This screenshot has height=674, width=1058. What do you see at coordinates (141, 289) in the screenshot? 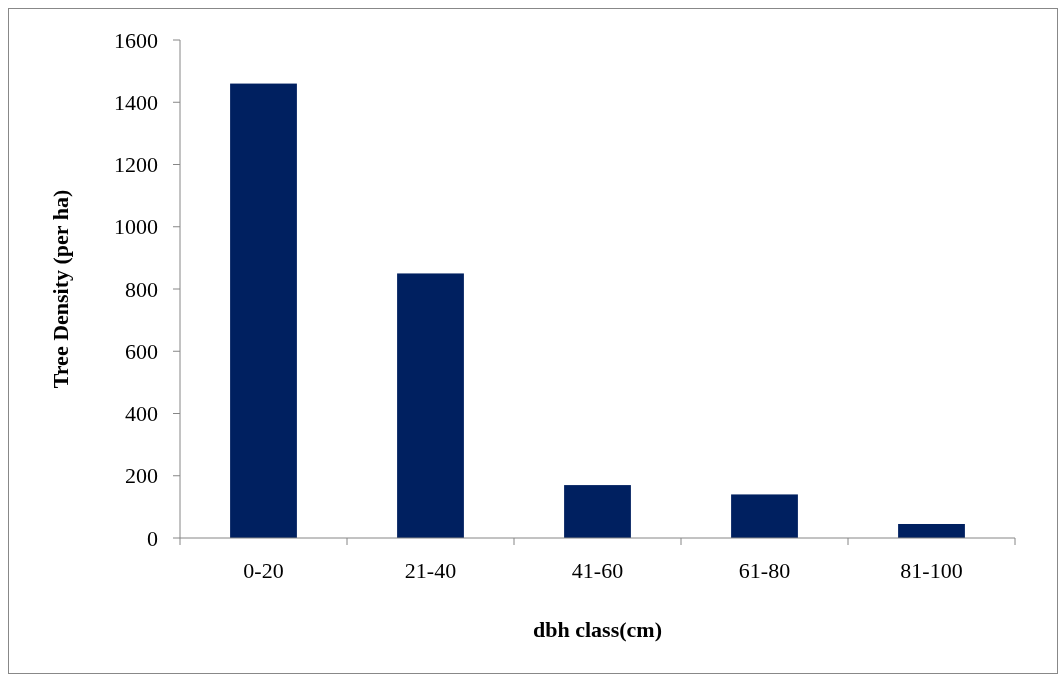
I see `y-tick-label: 800` at bounding box center [141, 289].